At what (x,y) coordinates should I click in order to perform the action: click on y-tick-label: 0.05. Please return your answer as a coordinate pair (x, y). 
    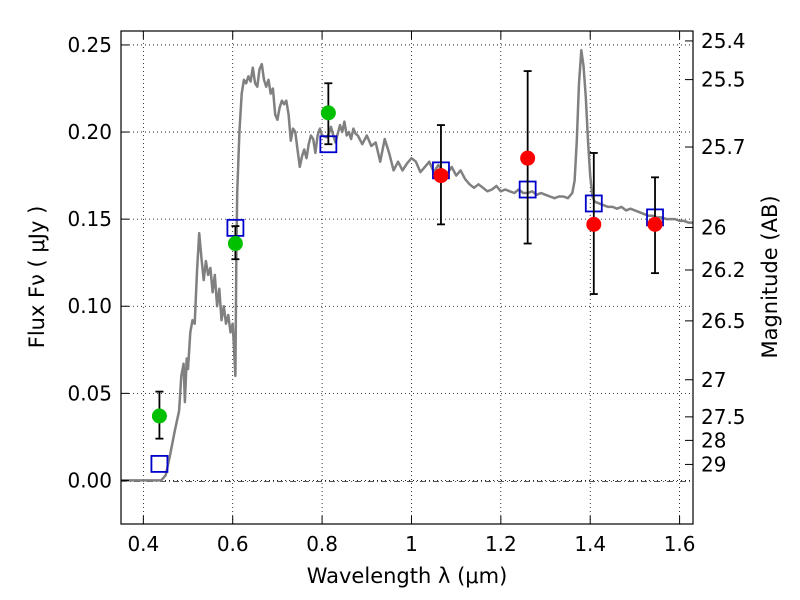
    Looking at the image, I should click on (89, 393).